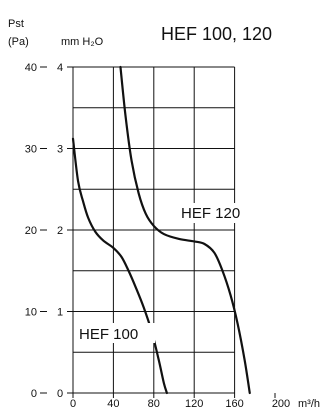 Image resolution: width=333 pixels, height=409 pixels. What do you see at coordinates (309, 403) in the screenshot?
I see `x-axis-unit-label: m³/h` at bounding box center [309, 403].